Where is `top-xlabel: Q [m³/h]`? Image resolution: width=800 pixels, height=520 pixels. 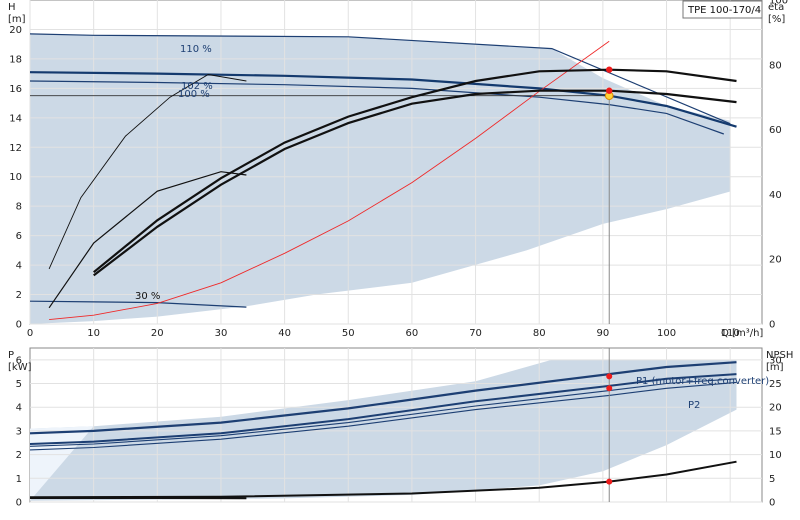 top-xlabel: Q [m³/h] is located at coordinates (742, 333).